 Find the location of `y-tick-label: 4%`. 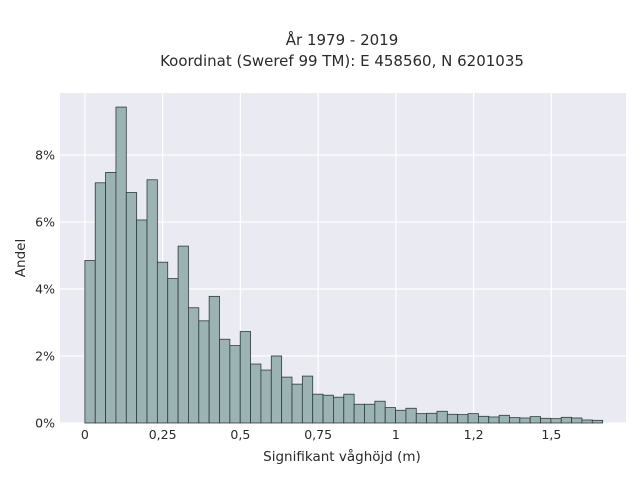

y-tick-label: 4% is located at coordinates (45, 288).